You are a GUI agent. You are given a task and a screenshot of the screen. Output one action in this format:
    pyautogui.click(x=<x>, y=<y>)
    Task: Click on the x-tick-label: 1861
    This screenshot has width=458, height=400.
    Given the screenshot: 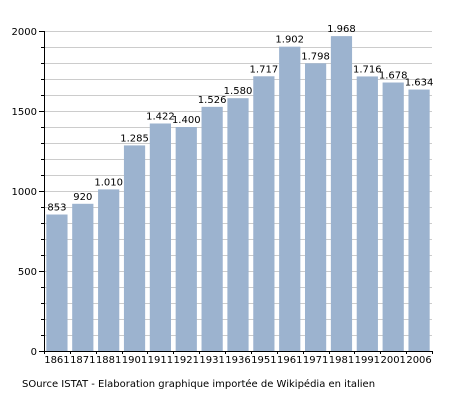 What is the action you would take?
    pyautogui.click(x=56, y=360)
    